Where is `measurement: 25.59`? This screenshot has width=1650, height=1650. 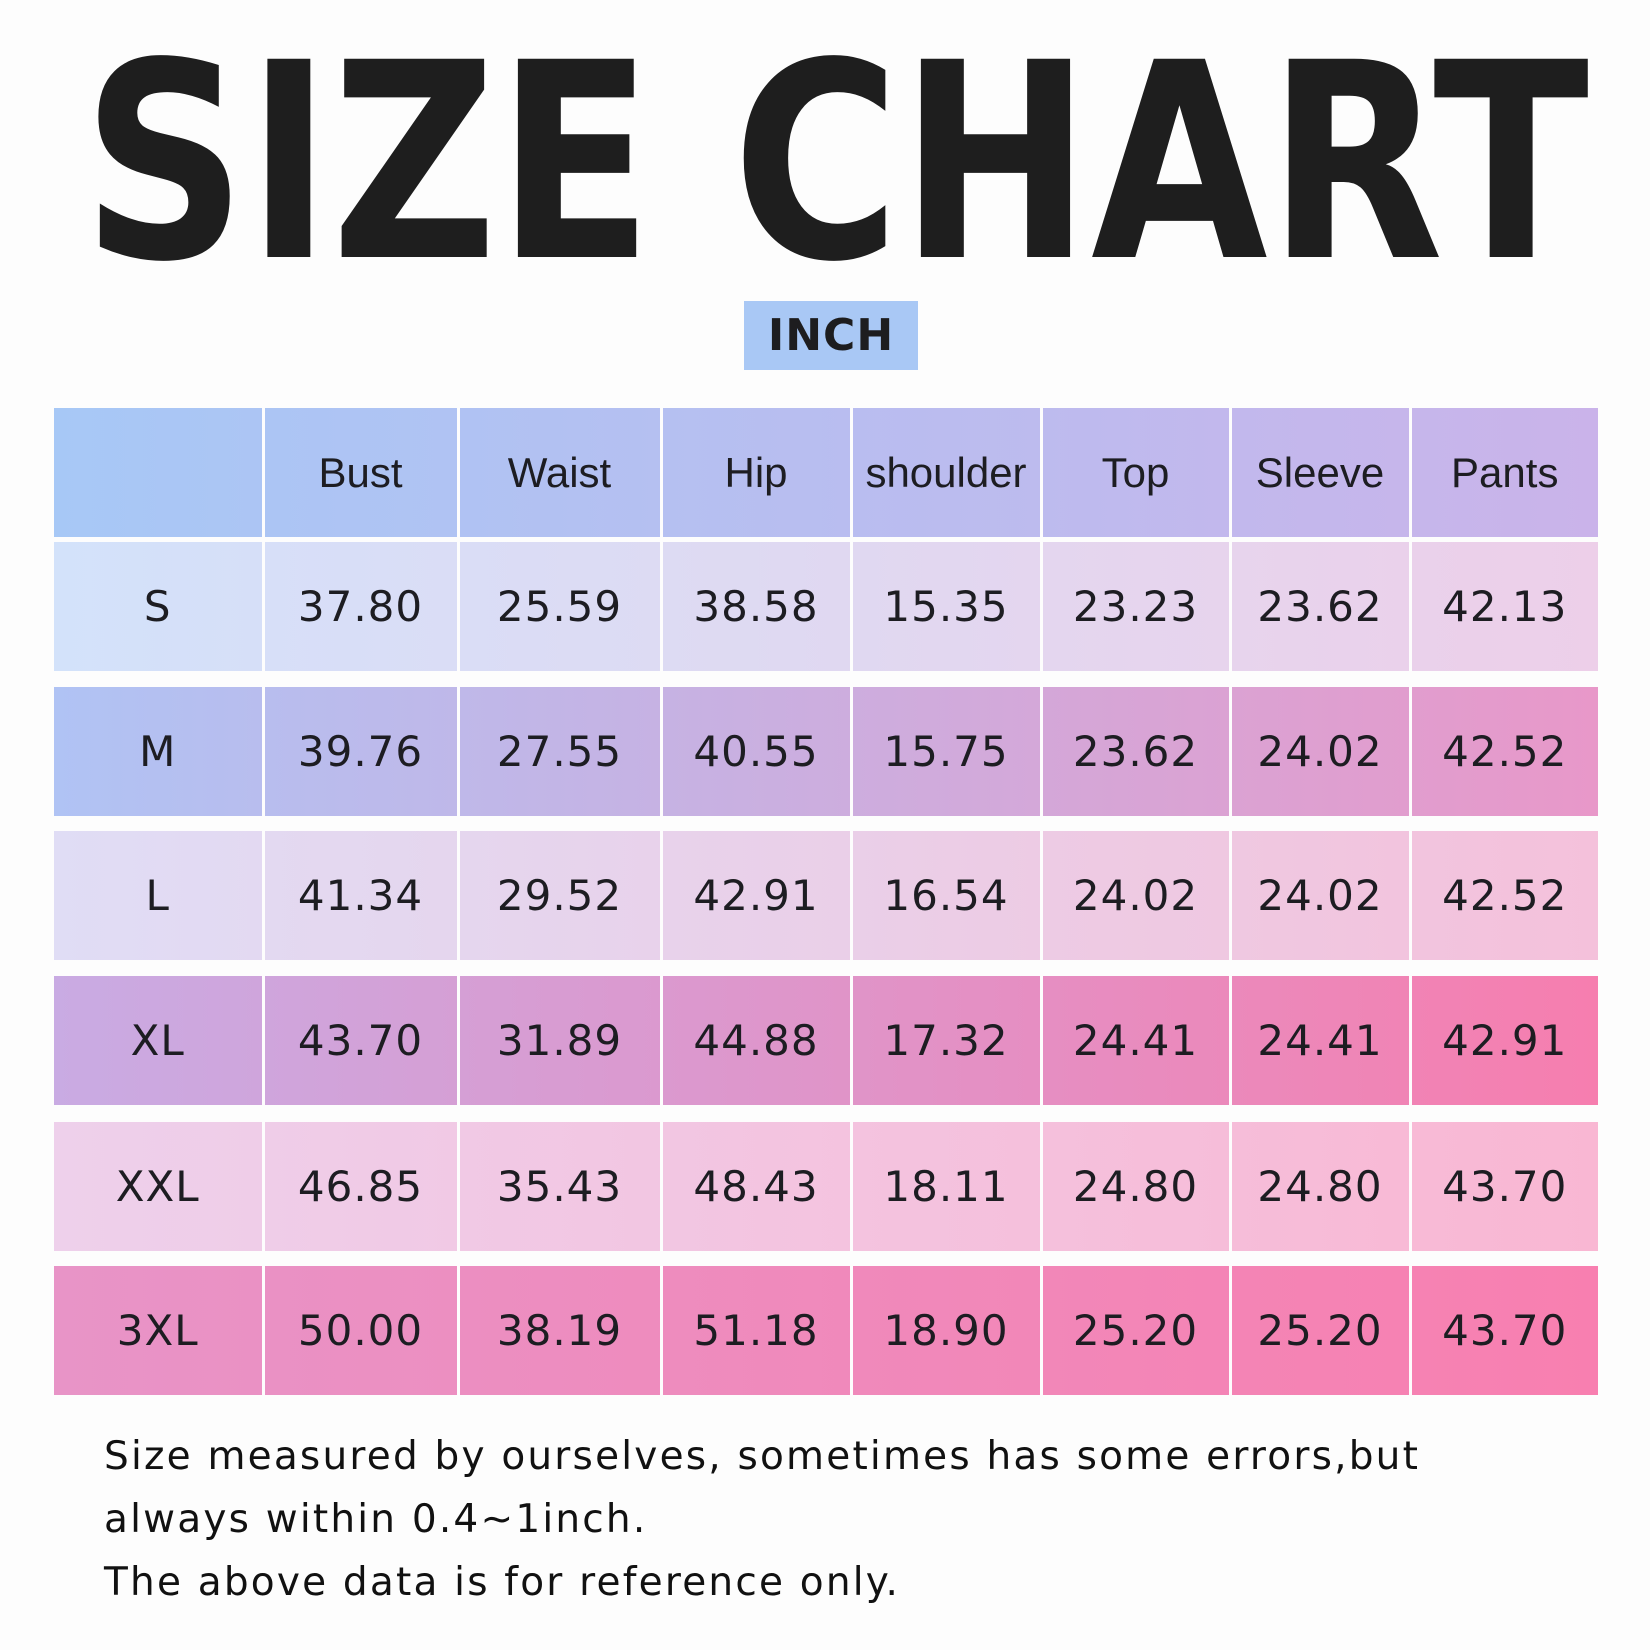
measurement: 25.59 is located at coordinates (559, 606).